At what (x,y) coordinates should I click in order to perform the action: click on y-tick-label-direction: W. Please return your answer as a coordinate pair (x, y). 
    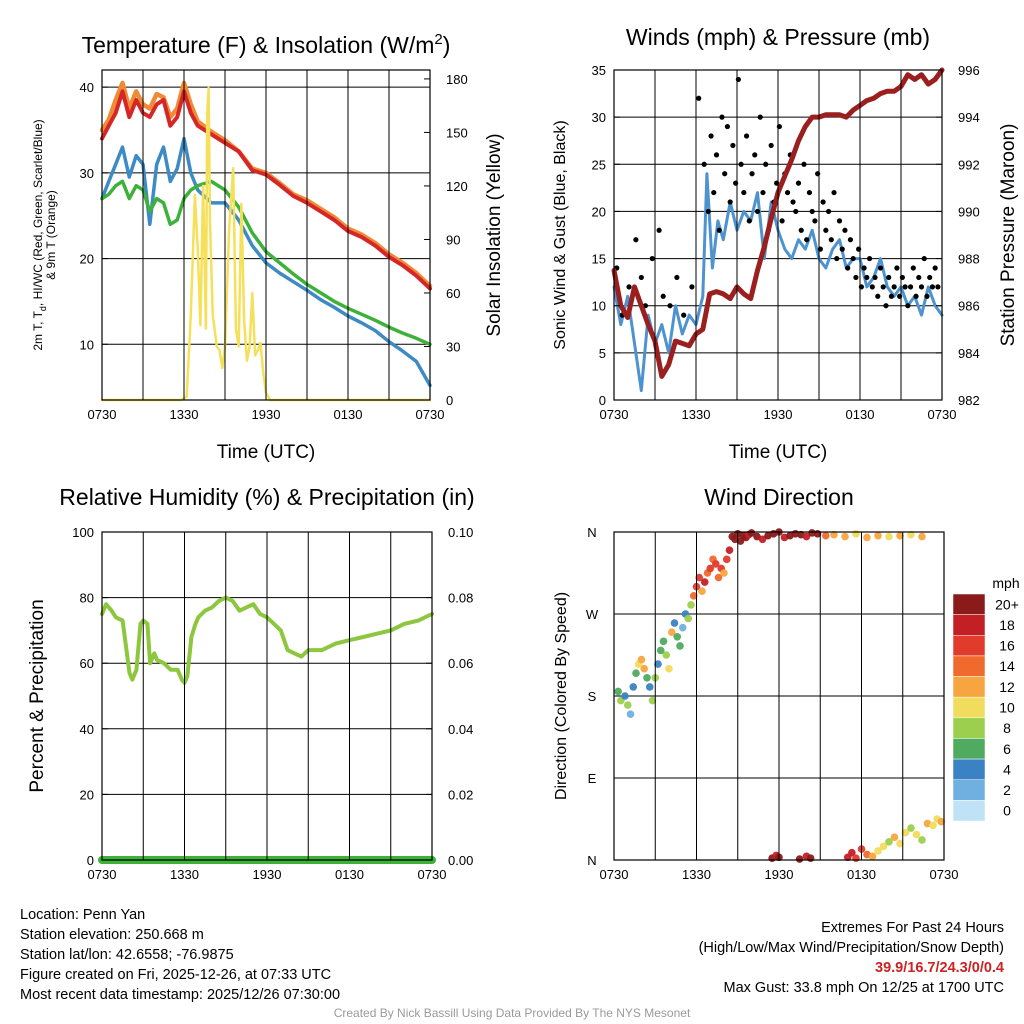
    Looking at the image, I should click on (592, 614).